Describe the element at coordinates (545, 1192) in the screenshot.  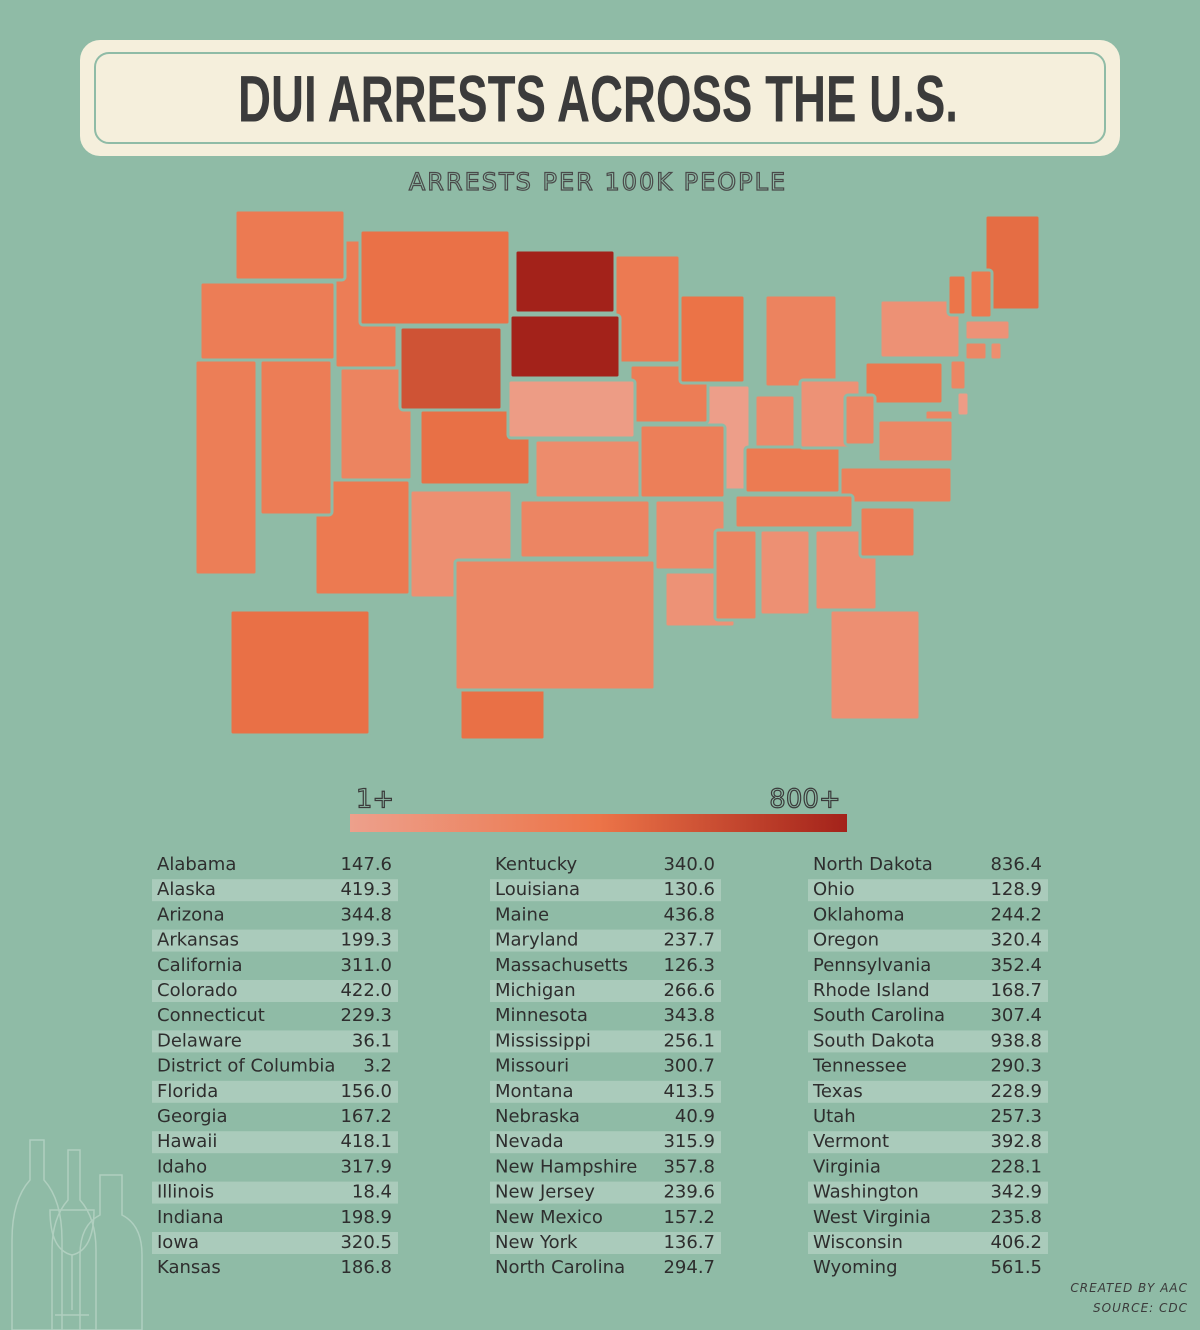
I see `state-name: New Jersey` at that location.